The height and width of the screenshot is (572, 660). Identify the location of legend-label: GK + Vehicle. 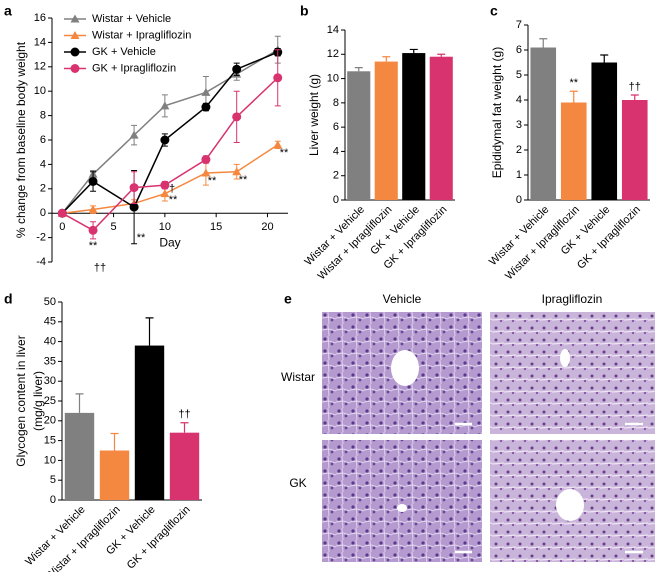
(124, 52).